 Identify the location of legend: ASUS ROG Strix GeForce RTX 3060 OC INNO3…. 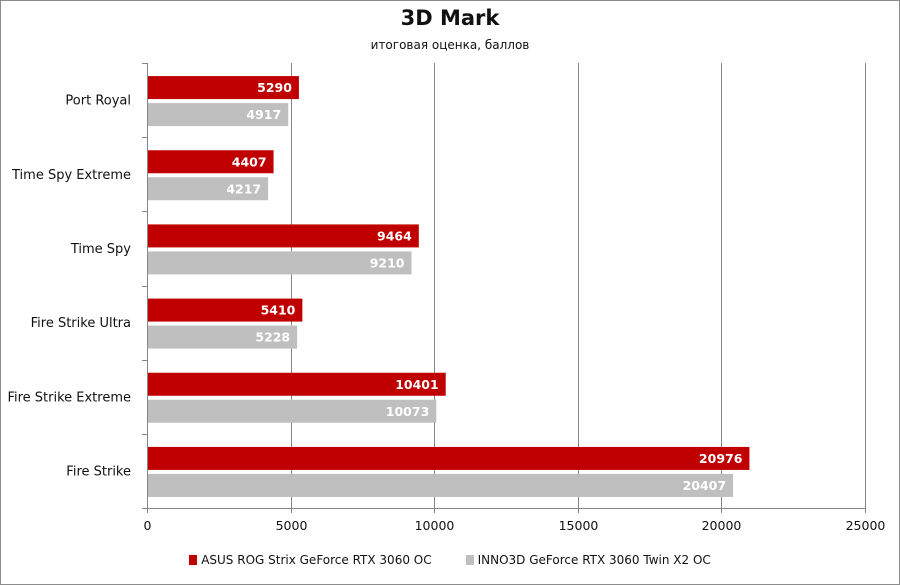
(450, 560).